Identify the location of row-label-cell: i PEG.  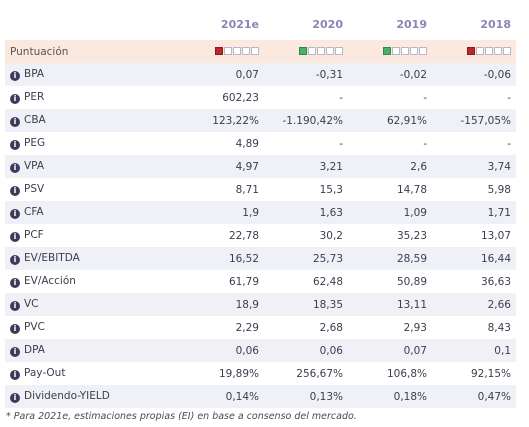
(92, 143).